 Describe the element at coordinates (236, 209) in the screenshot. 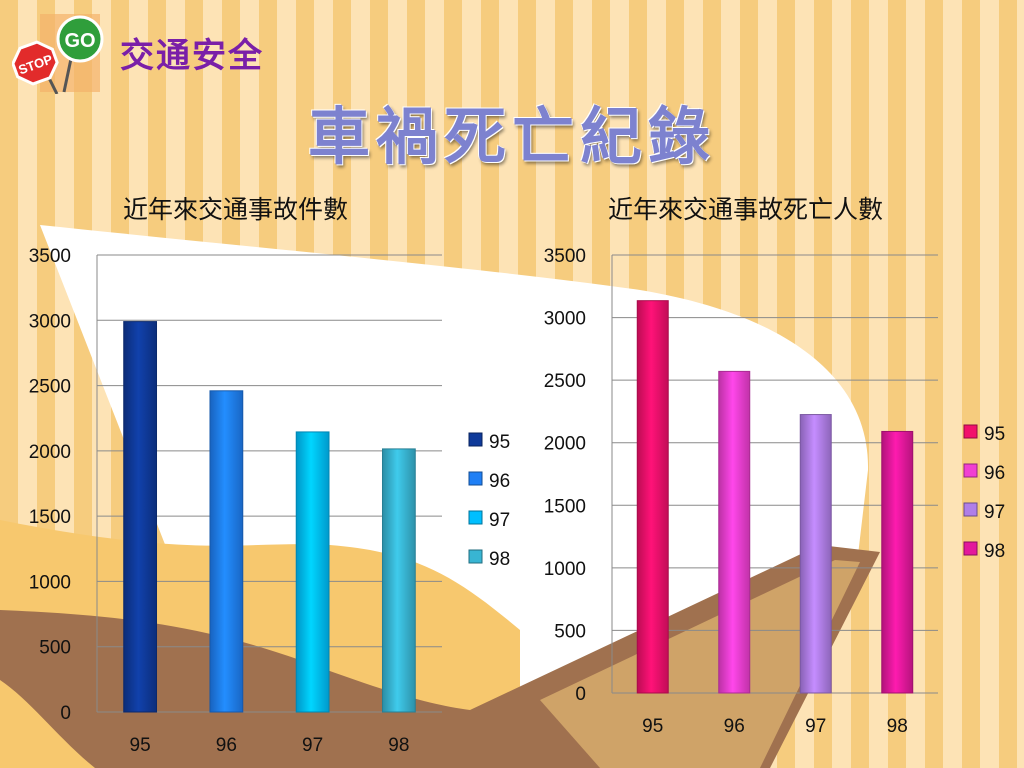

I see `chart-title-accidents: 近年來交通事故件數` at that location.